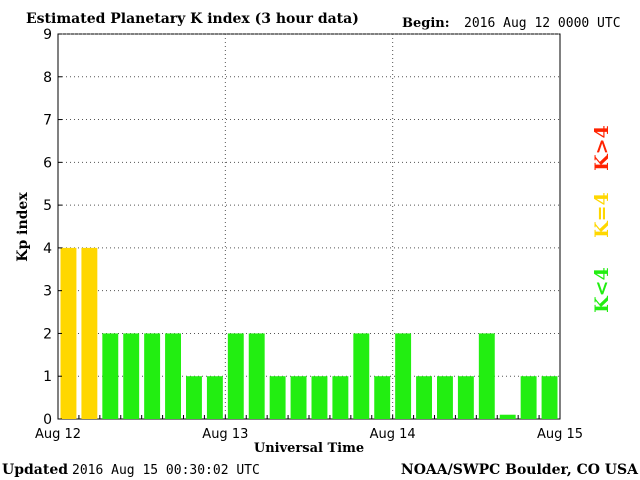 This screenshot has width=640, height=480. I want to click on y-tick-label: 2, so click(47, 334).